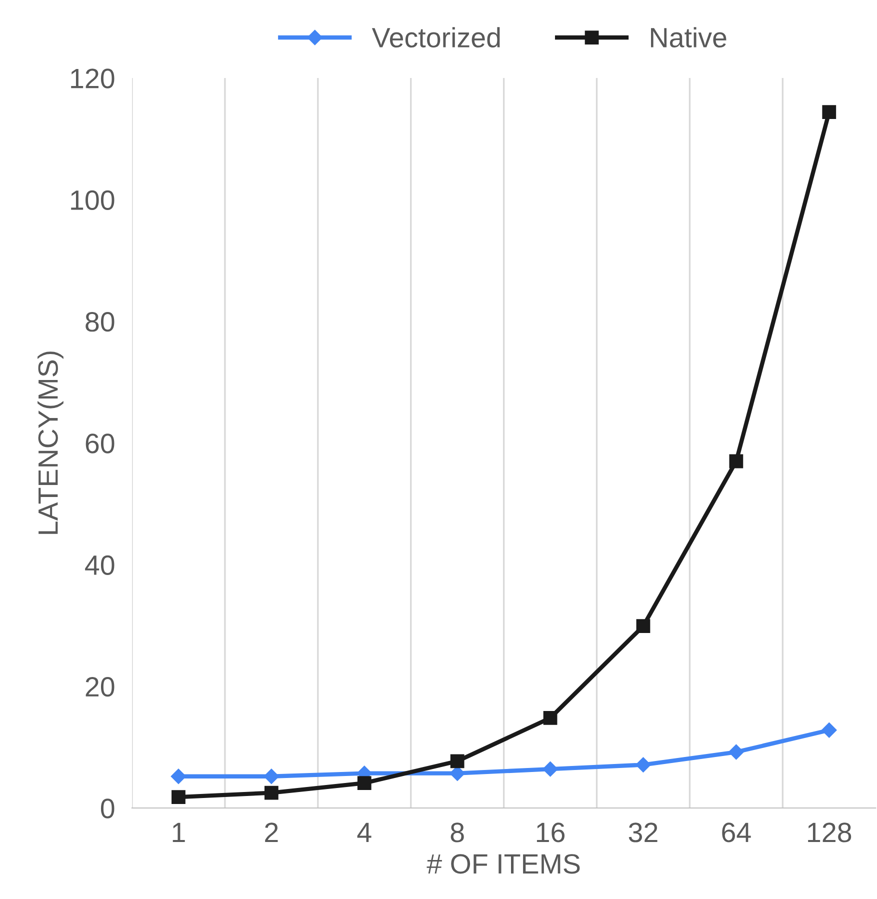 The image size is (877, 899). What do you see at coordinates (99, 565) in the screenshot?
I see `y-tick-label: 40` at bounding box center [99, 565].